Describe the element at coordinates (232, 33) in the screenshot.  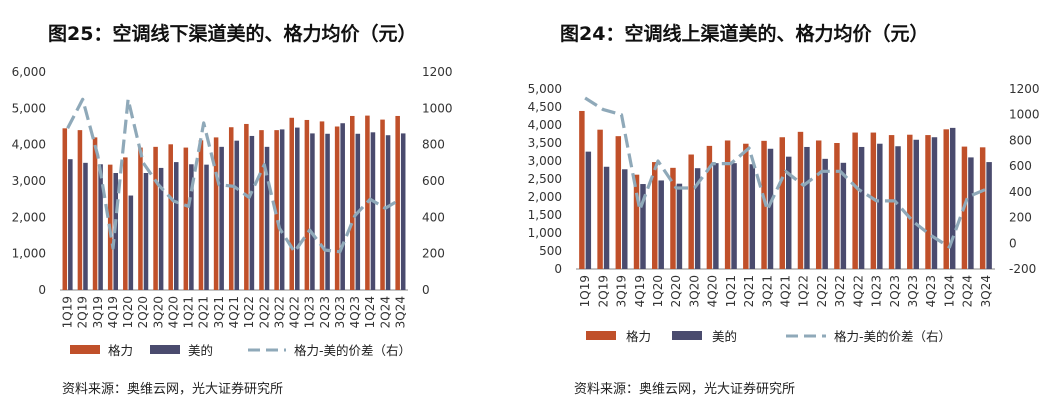
I see `chart-title: 图25：空调线下渠道美的、格力均价（元）` at that location.